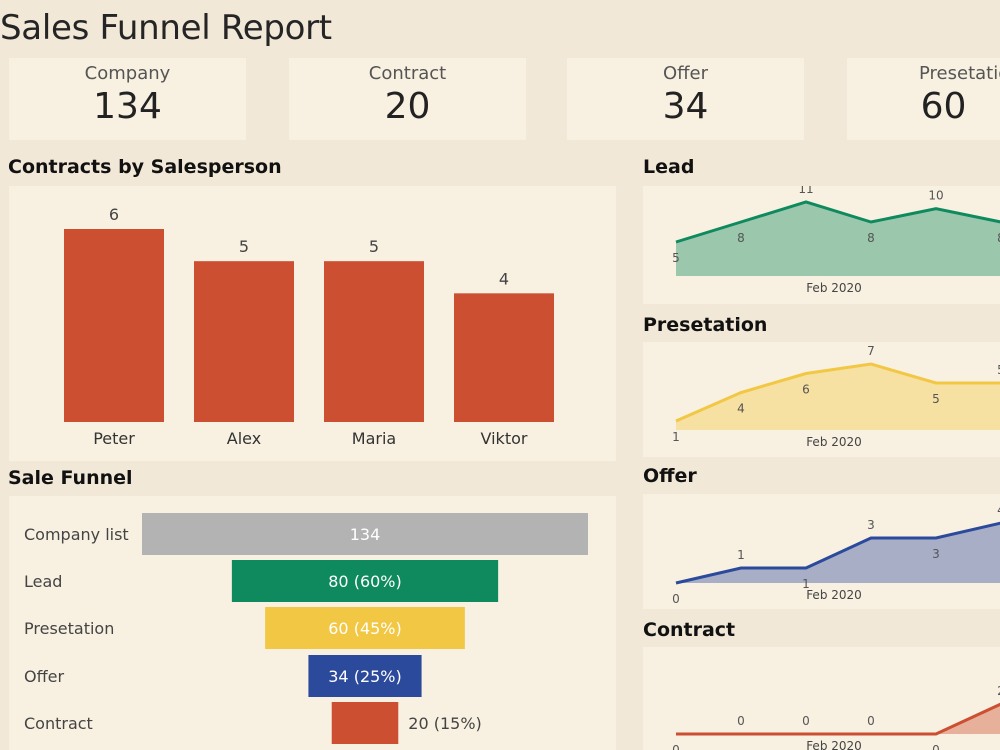 This screenshot has width=1000, height=750. What do you see at coordinates (58, 723) in the screenshot?
I see `funnel-stage-label: Contract` at bounding box center [58, 723].